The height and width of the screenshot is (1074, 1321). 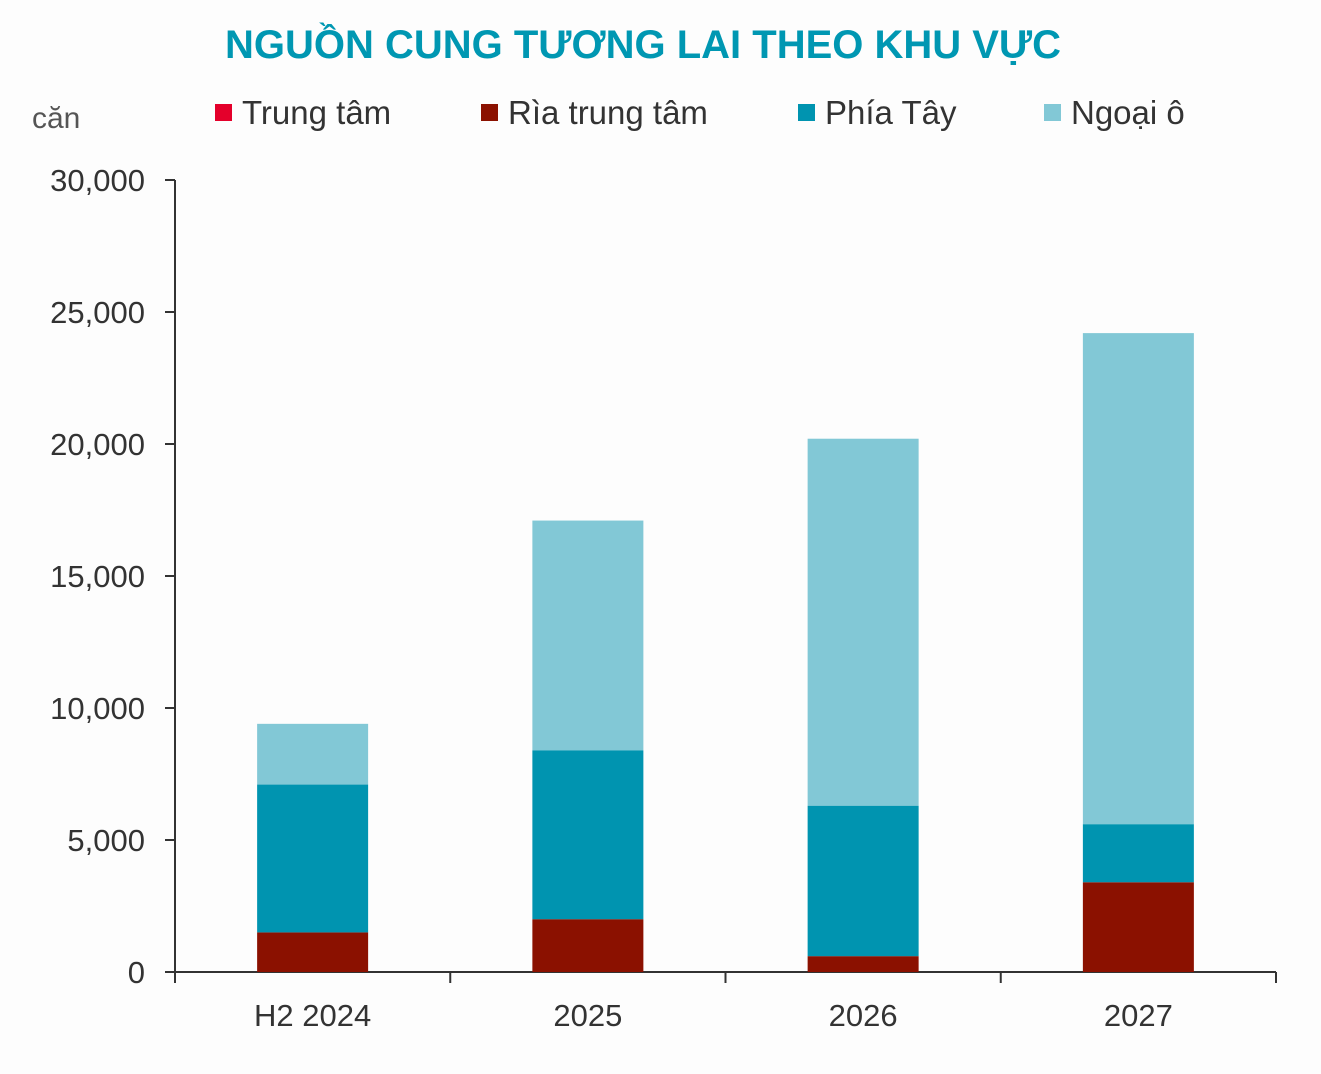 I want to click on x-tick-label: 2027, so click(x=1138, y=1015).